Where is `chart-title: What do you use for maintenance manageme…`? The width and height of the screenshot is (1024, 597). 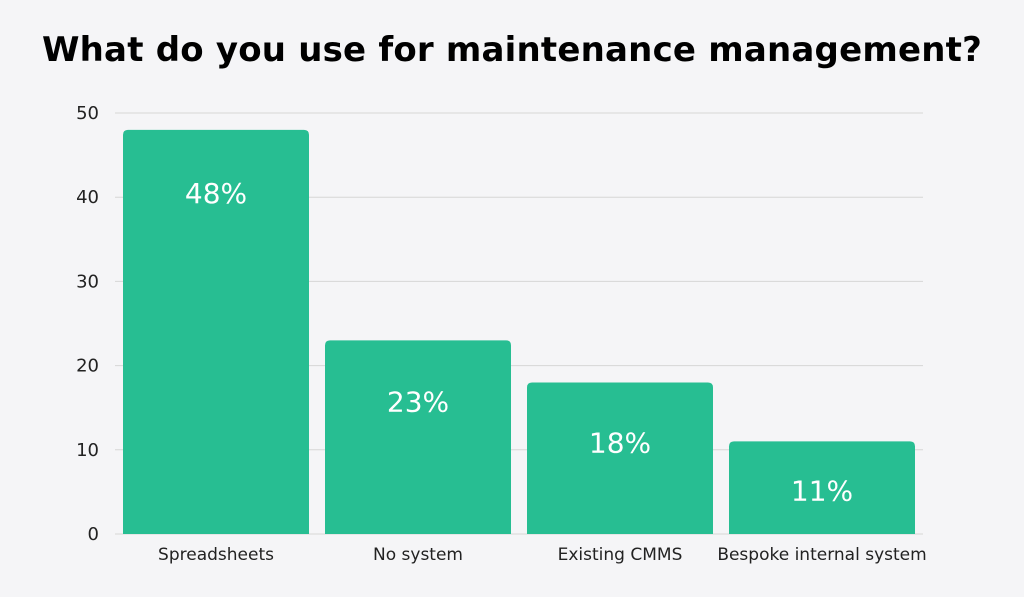 chart-title: What do you use for maintenance manageme… is located at coordinates (512, 50).